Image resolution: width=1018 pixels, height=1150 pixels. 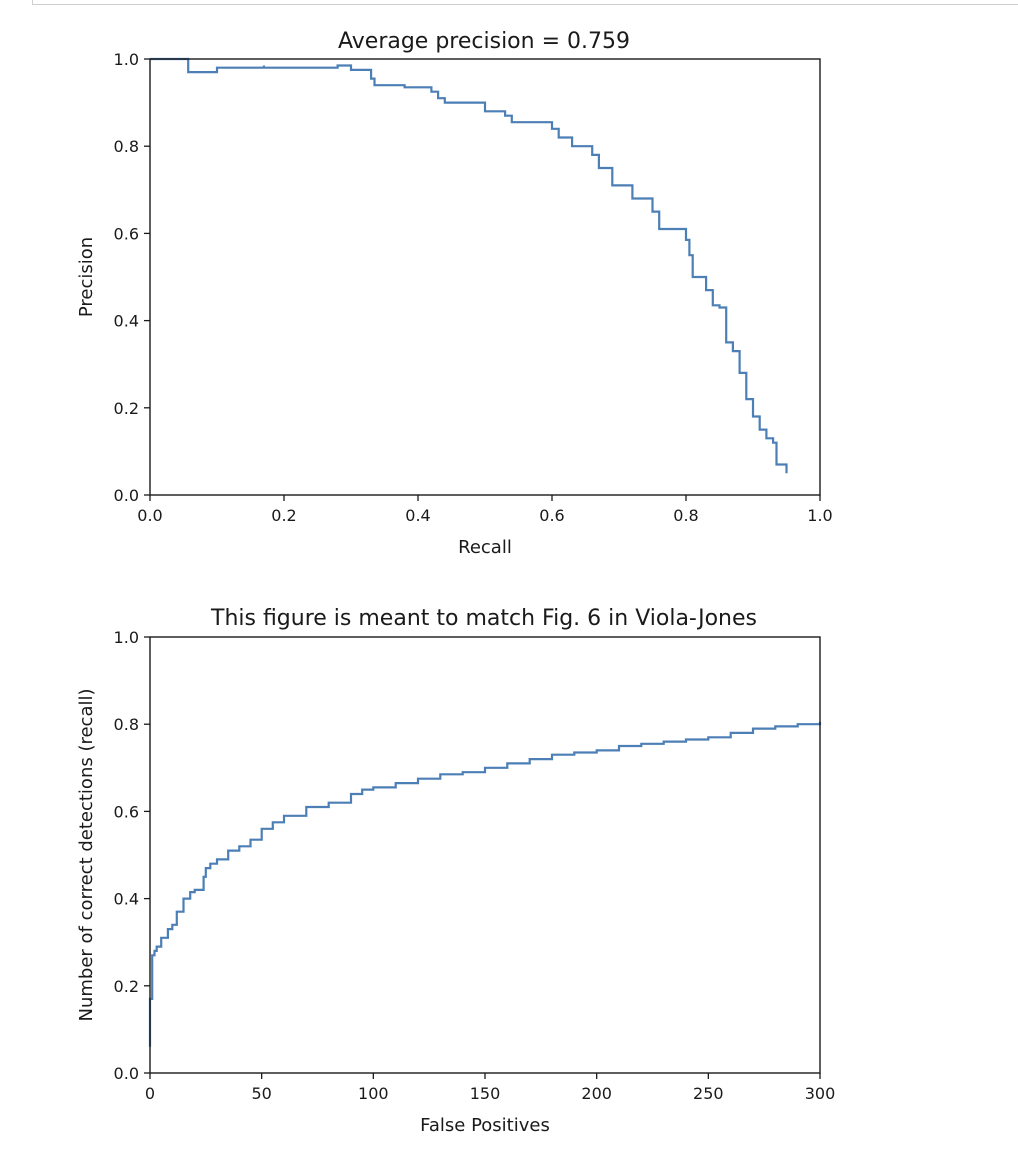 What do you see at coordinates (485, 547) in the screenshot?
I see `x-axis-label: Recall` at bounding box center [485, 547].